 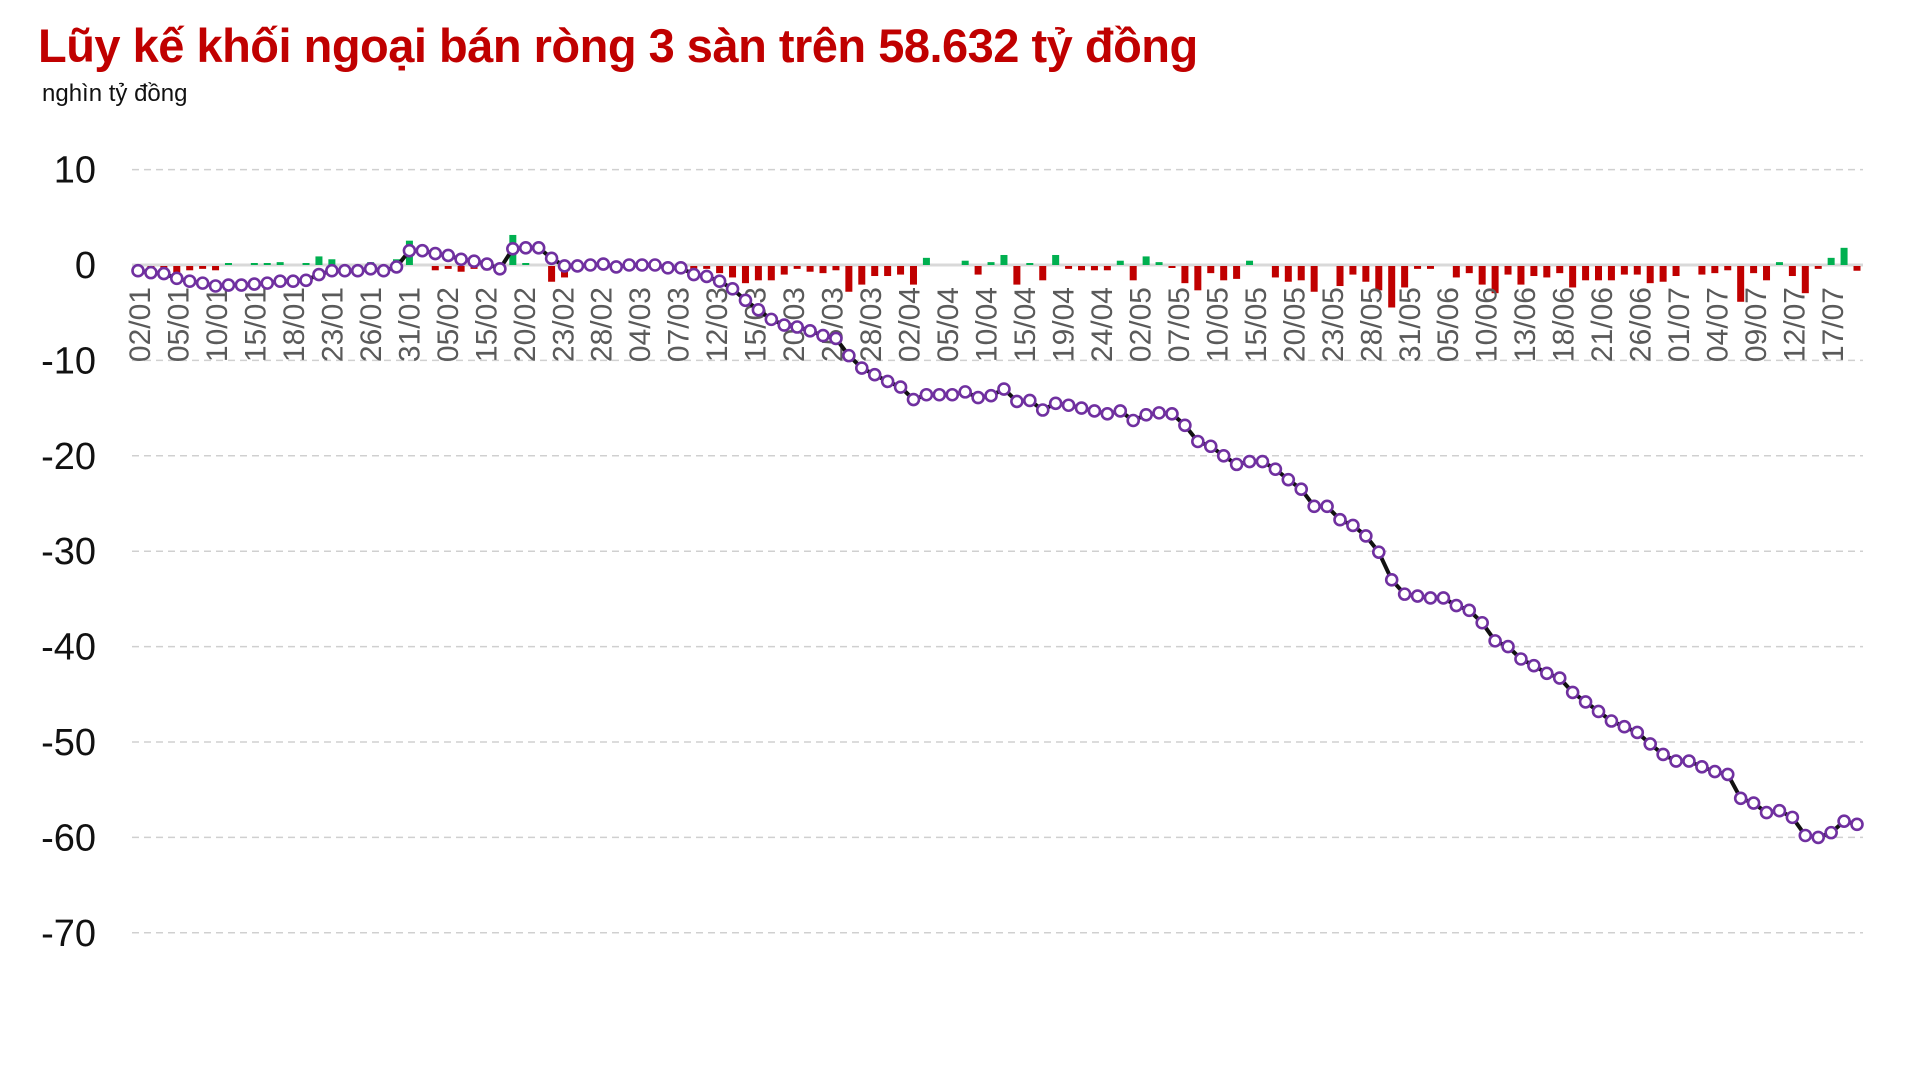 What do you see at coordinates (255, 324) in the screenshot?
I see `x-tick-label: 15/01` at bounding box center [255, 324].